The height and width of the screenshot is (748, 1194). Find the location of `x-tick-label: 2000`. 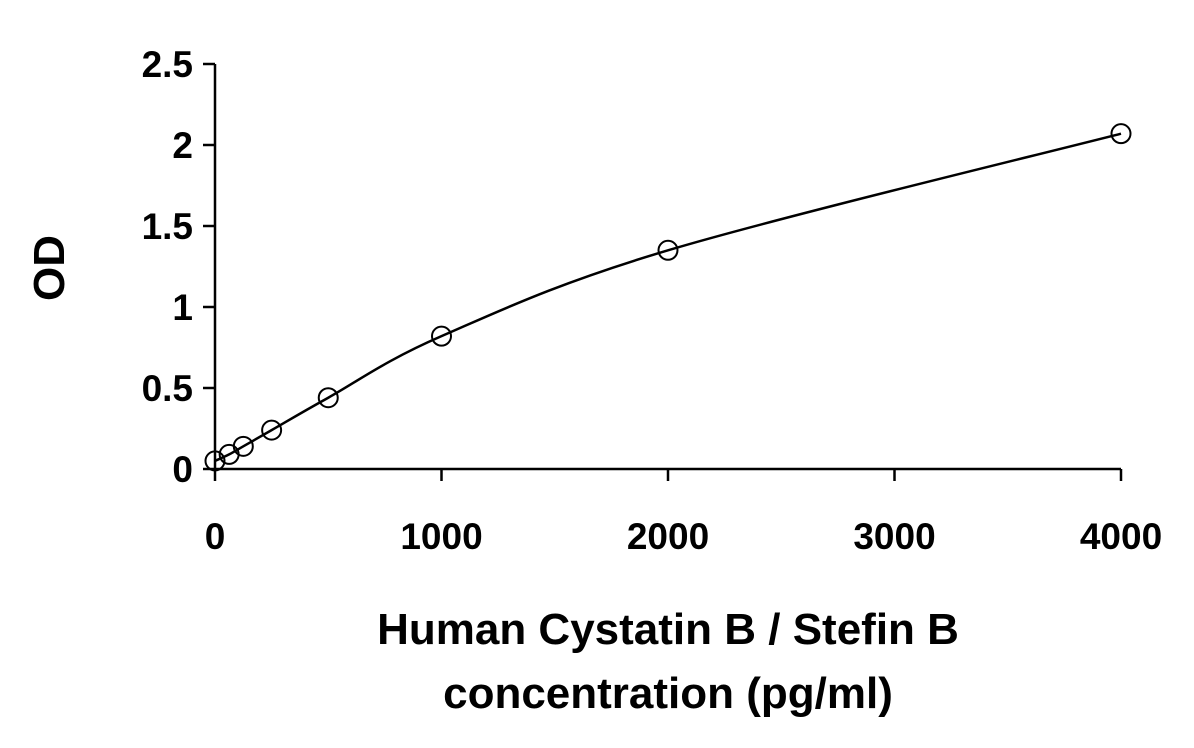

x-tick-label: 2000 is located at coordinates (668, 536).